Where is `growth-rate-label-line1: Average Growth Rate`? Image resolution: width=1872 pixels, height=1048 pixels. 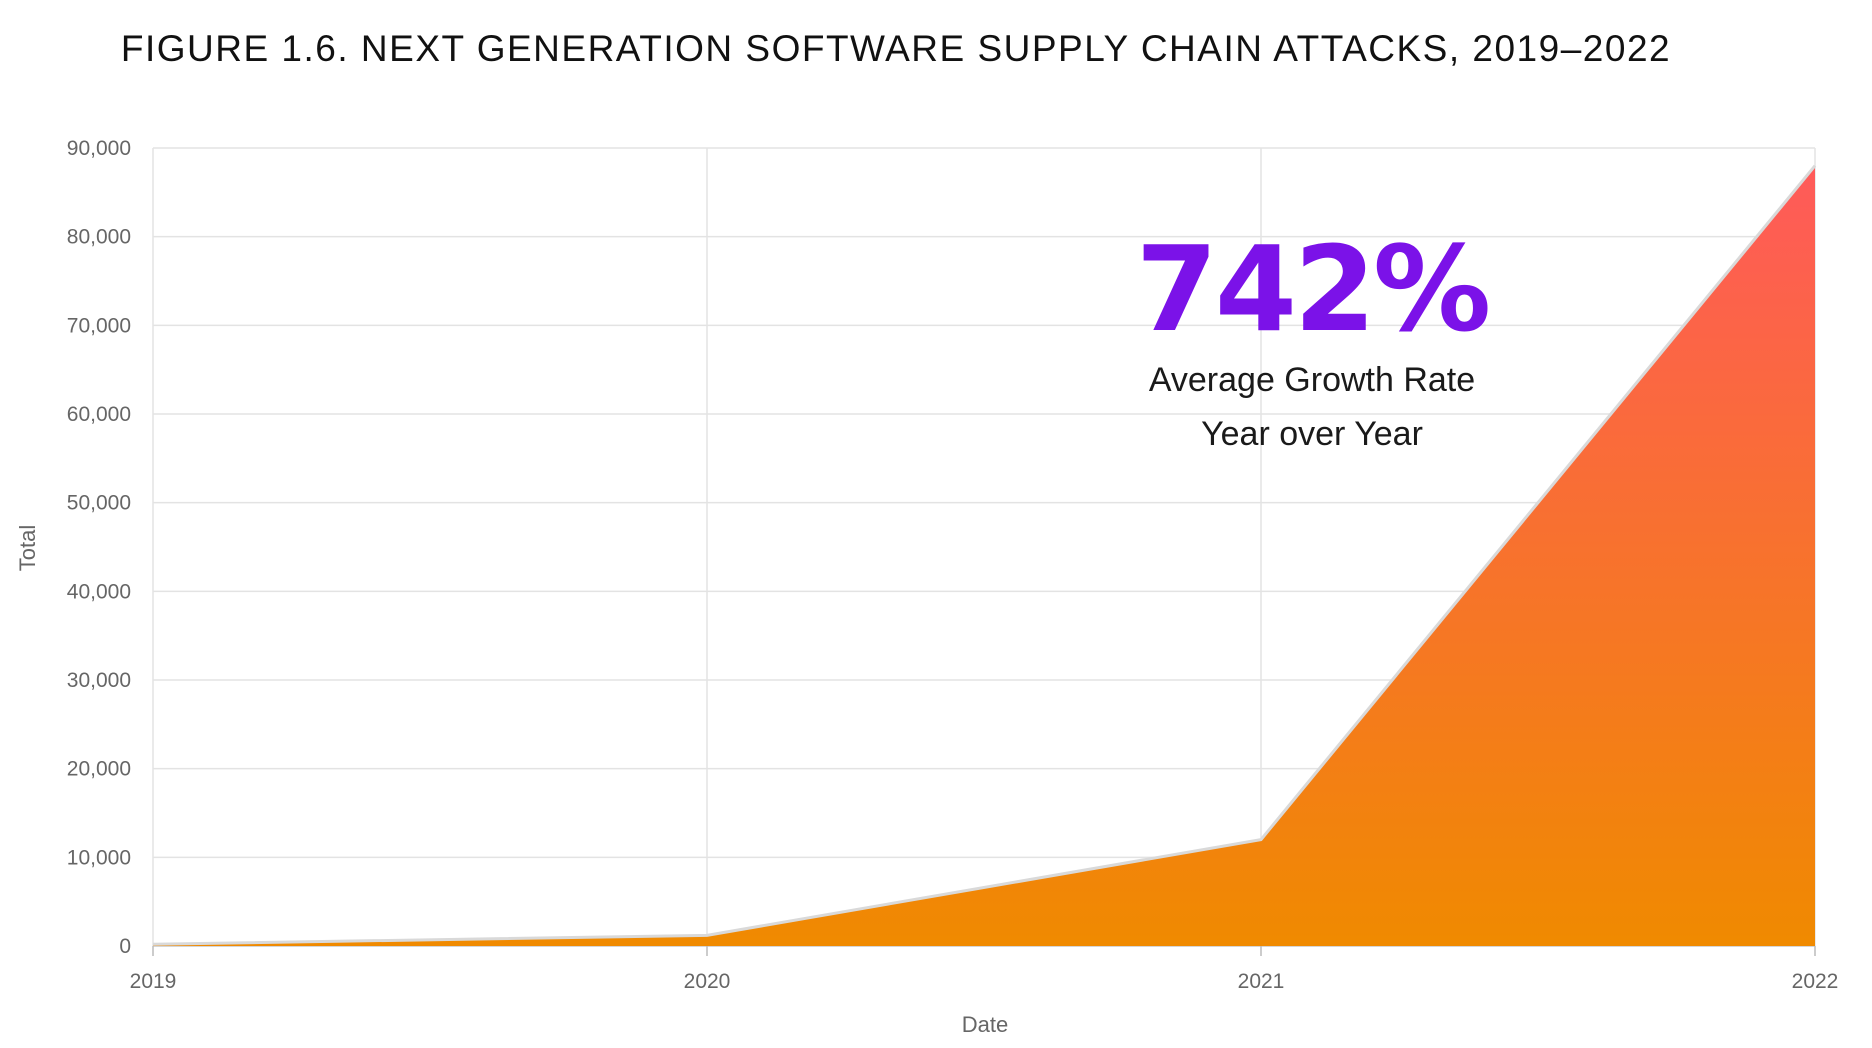 growth-rate-label-line1: Average Growth Rate is located at coordinates (1312, 380).